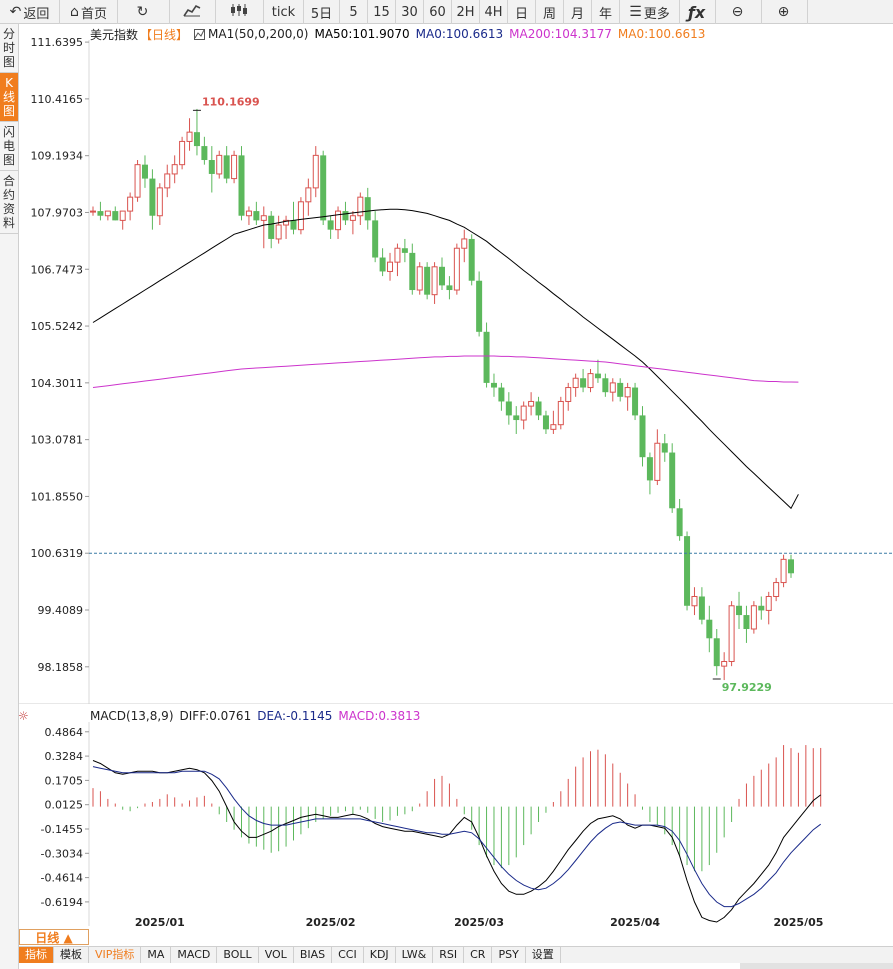 The image size is (893, 969). I want to click on macd-y-tick-label: 0.4864, so click(64, 732).